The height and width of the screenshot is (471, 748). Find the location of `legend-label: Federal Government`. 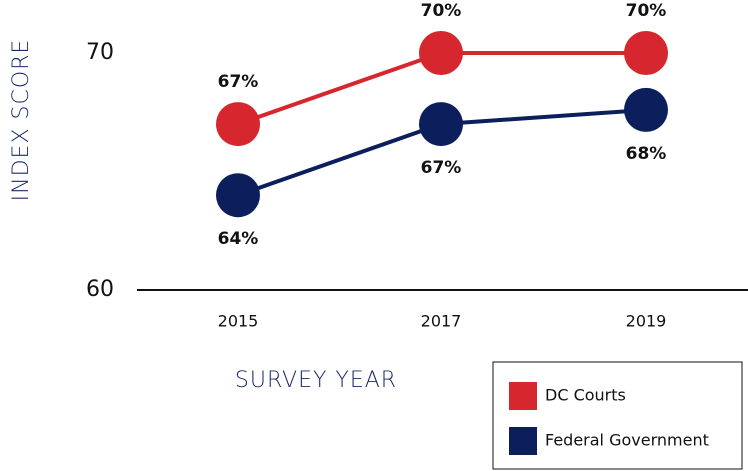

legend-label: Federal Government is located at coordinates (627, 440).